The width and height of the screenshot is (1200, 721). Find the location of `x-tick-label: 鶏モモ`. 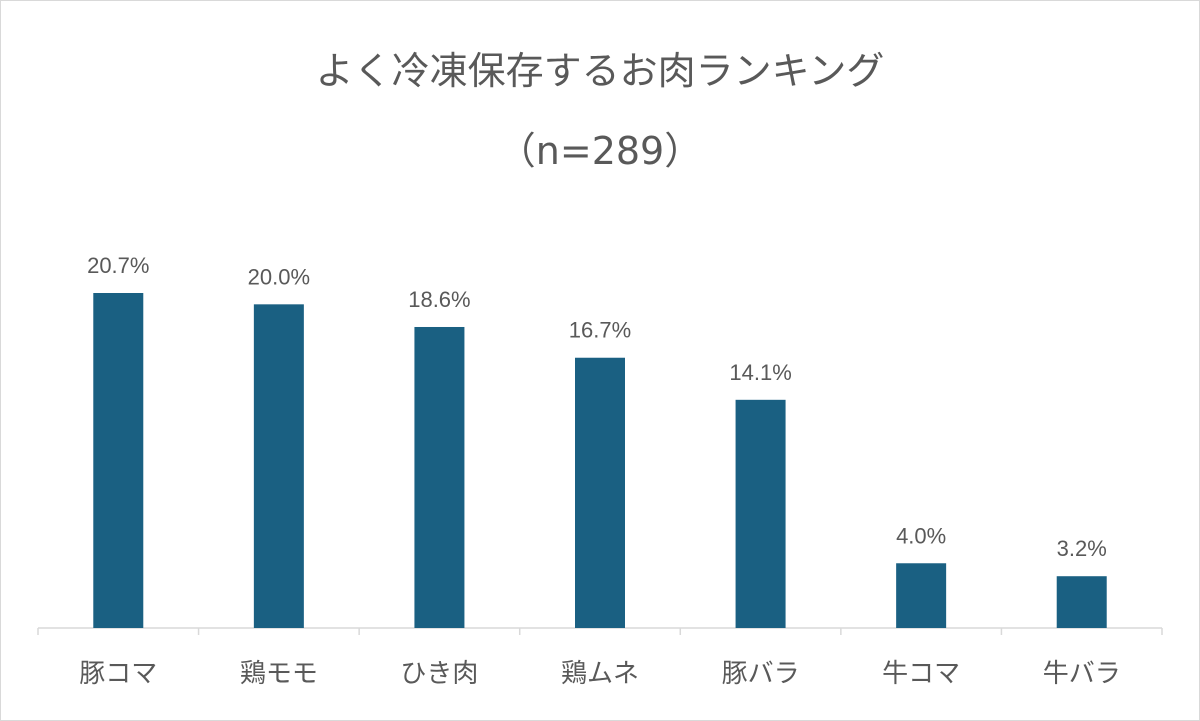

x-tick-label: 鶏モモ is located at coordinates (279, 673).